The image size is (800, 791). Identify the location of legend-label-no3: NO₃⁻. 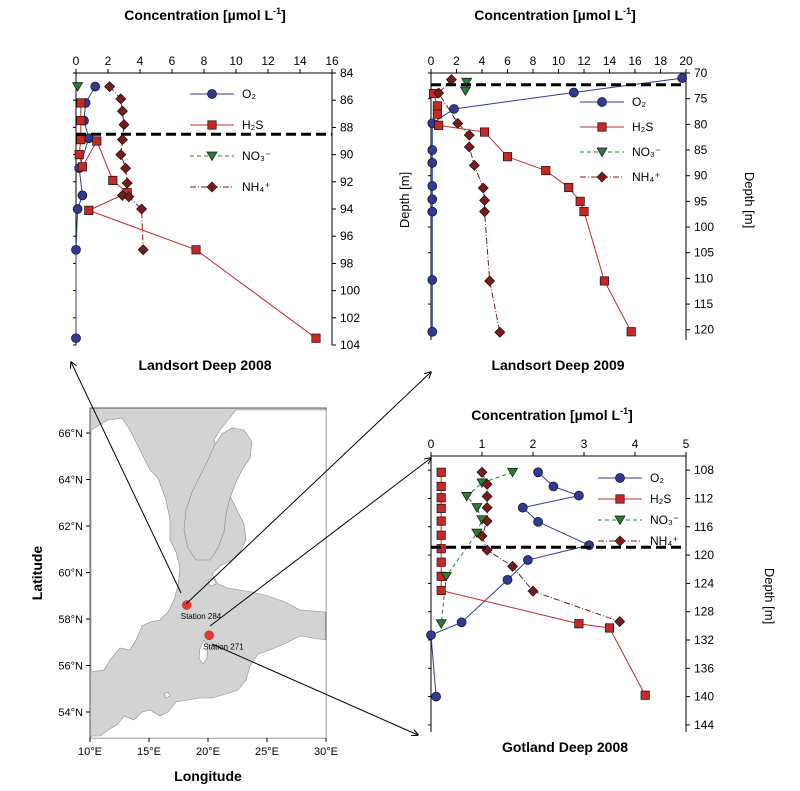
(646, 152).